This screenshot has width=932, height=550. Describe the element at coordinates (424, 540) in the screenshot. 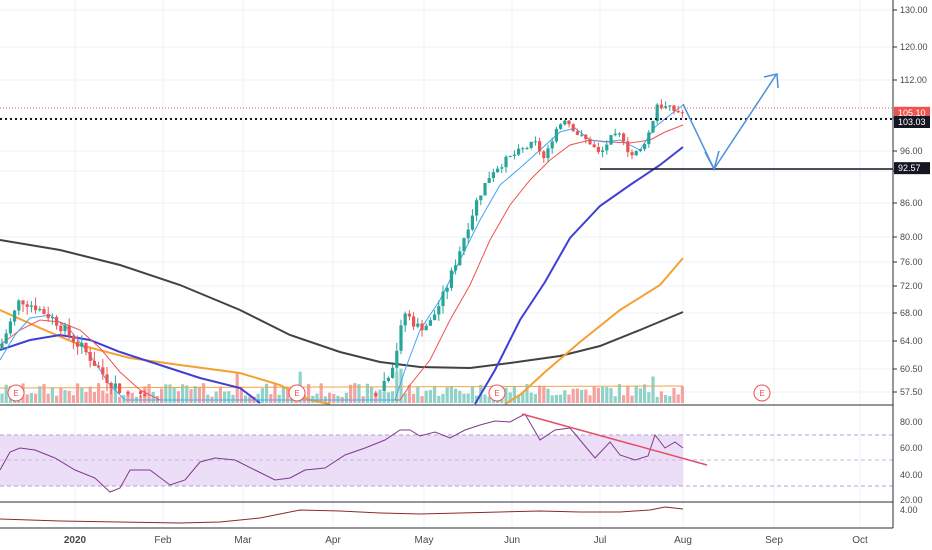

I see `time-tick-label: May` at that location.